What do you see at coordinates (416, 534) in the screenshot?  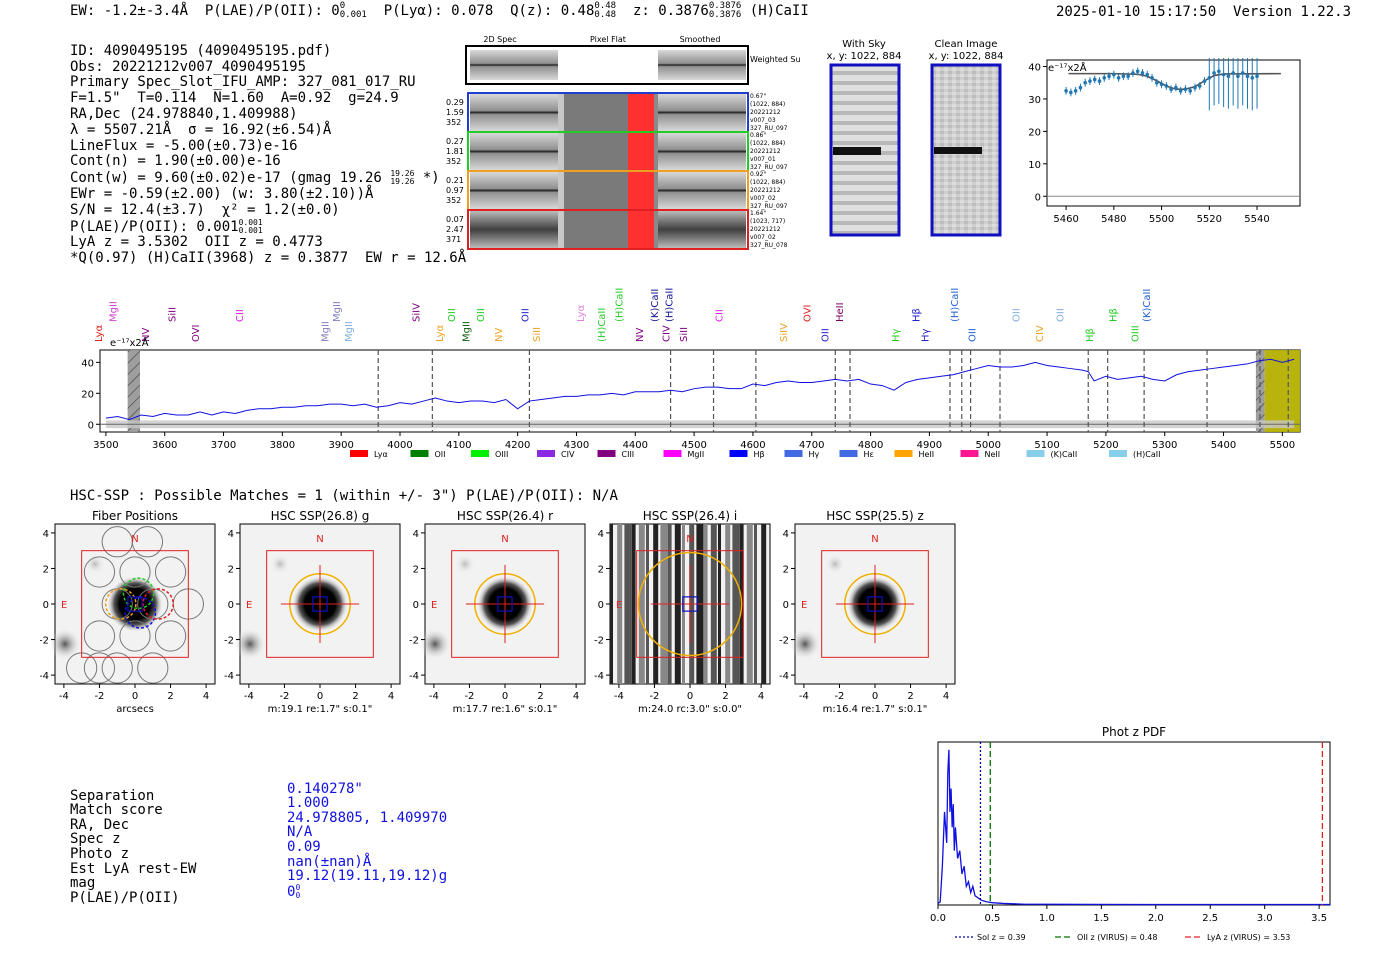 I see `hsc-ytick-label: 4` at bounding box center [416, 534].